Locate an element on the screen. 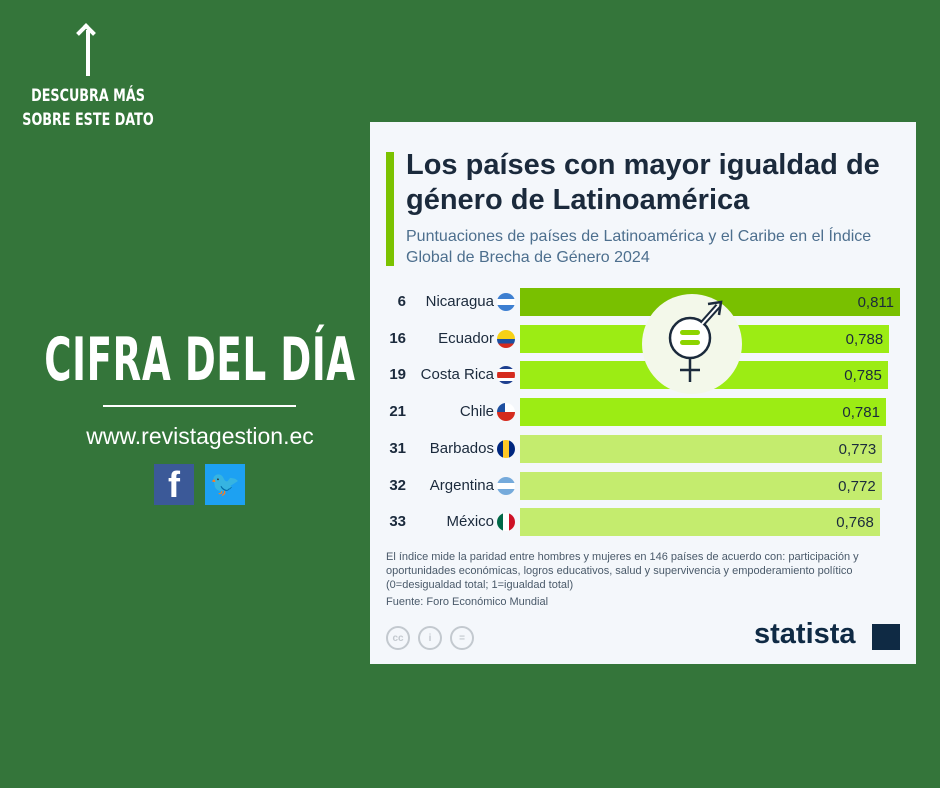 This screenshot has height=788, width=940. bar: 0,768 is located at coordinates (700, 522).